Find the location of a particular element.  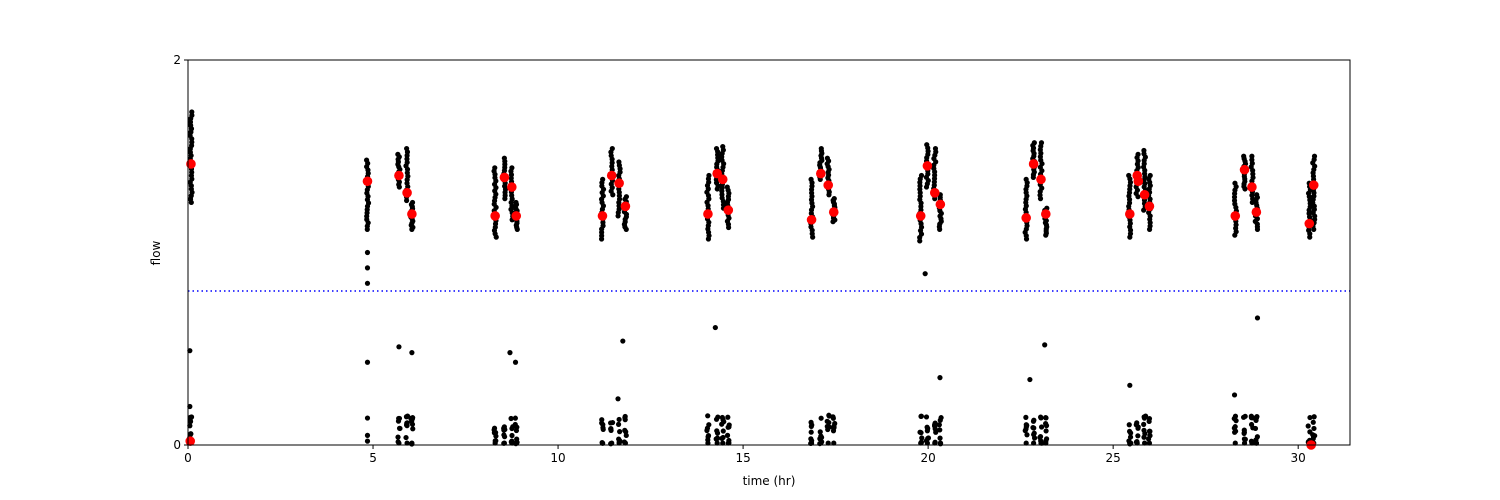

x-tick-label: 5 is located at coordinates (373, 458).